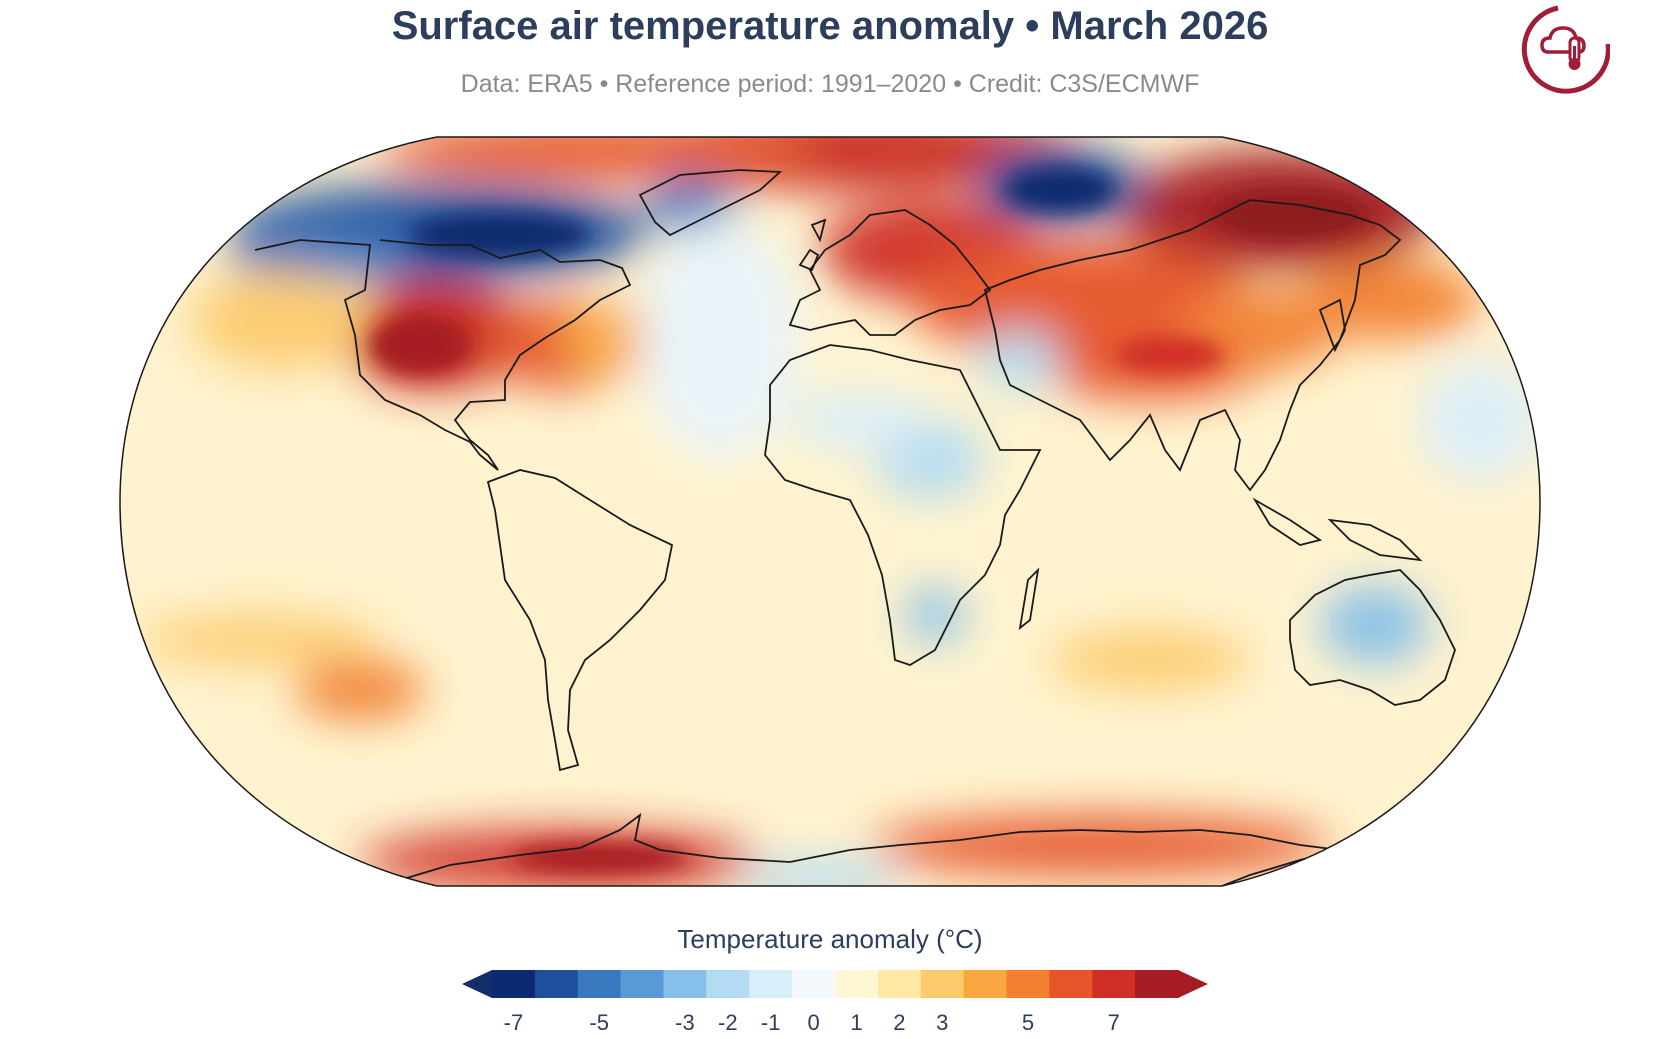 This screenshot has height=1039, width=1660. I want to click on colorbar-title: Temperature anomaly (°C), so click(830, 939).